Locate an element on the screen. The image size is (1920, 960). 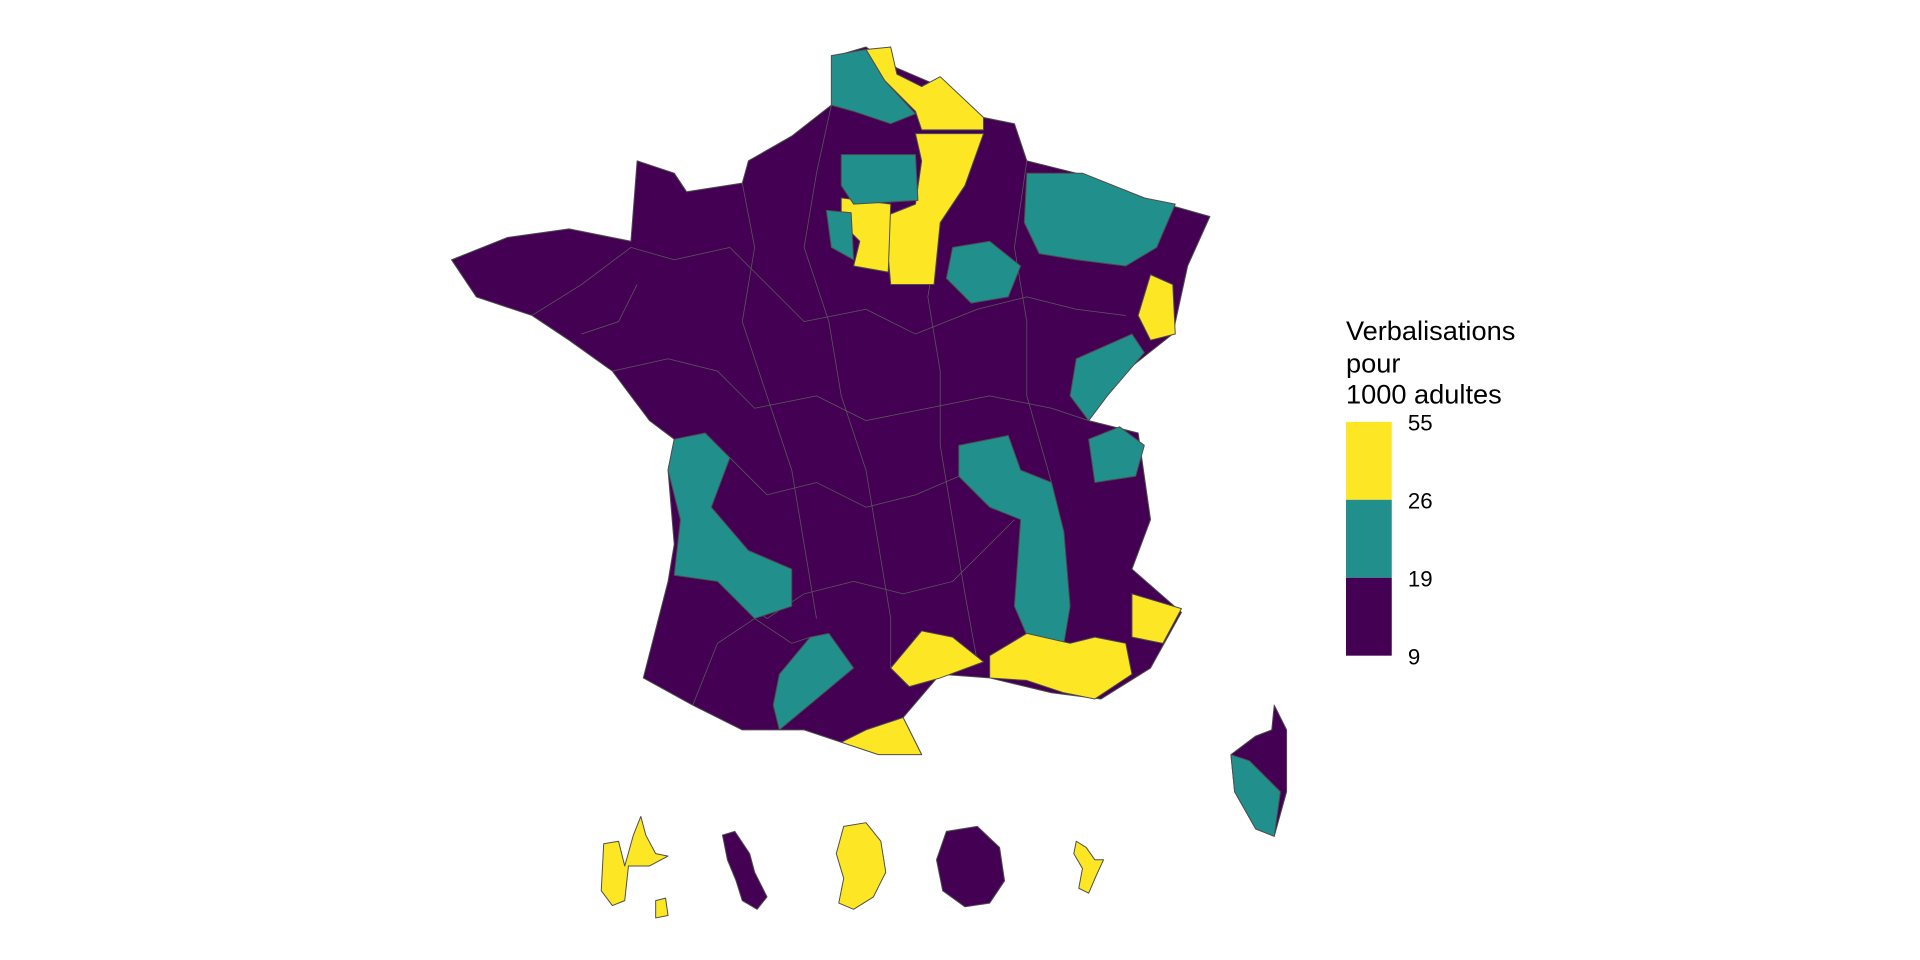
guadeloupe is located at coordinates (634, 861).